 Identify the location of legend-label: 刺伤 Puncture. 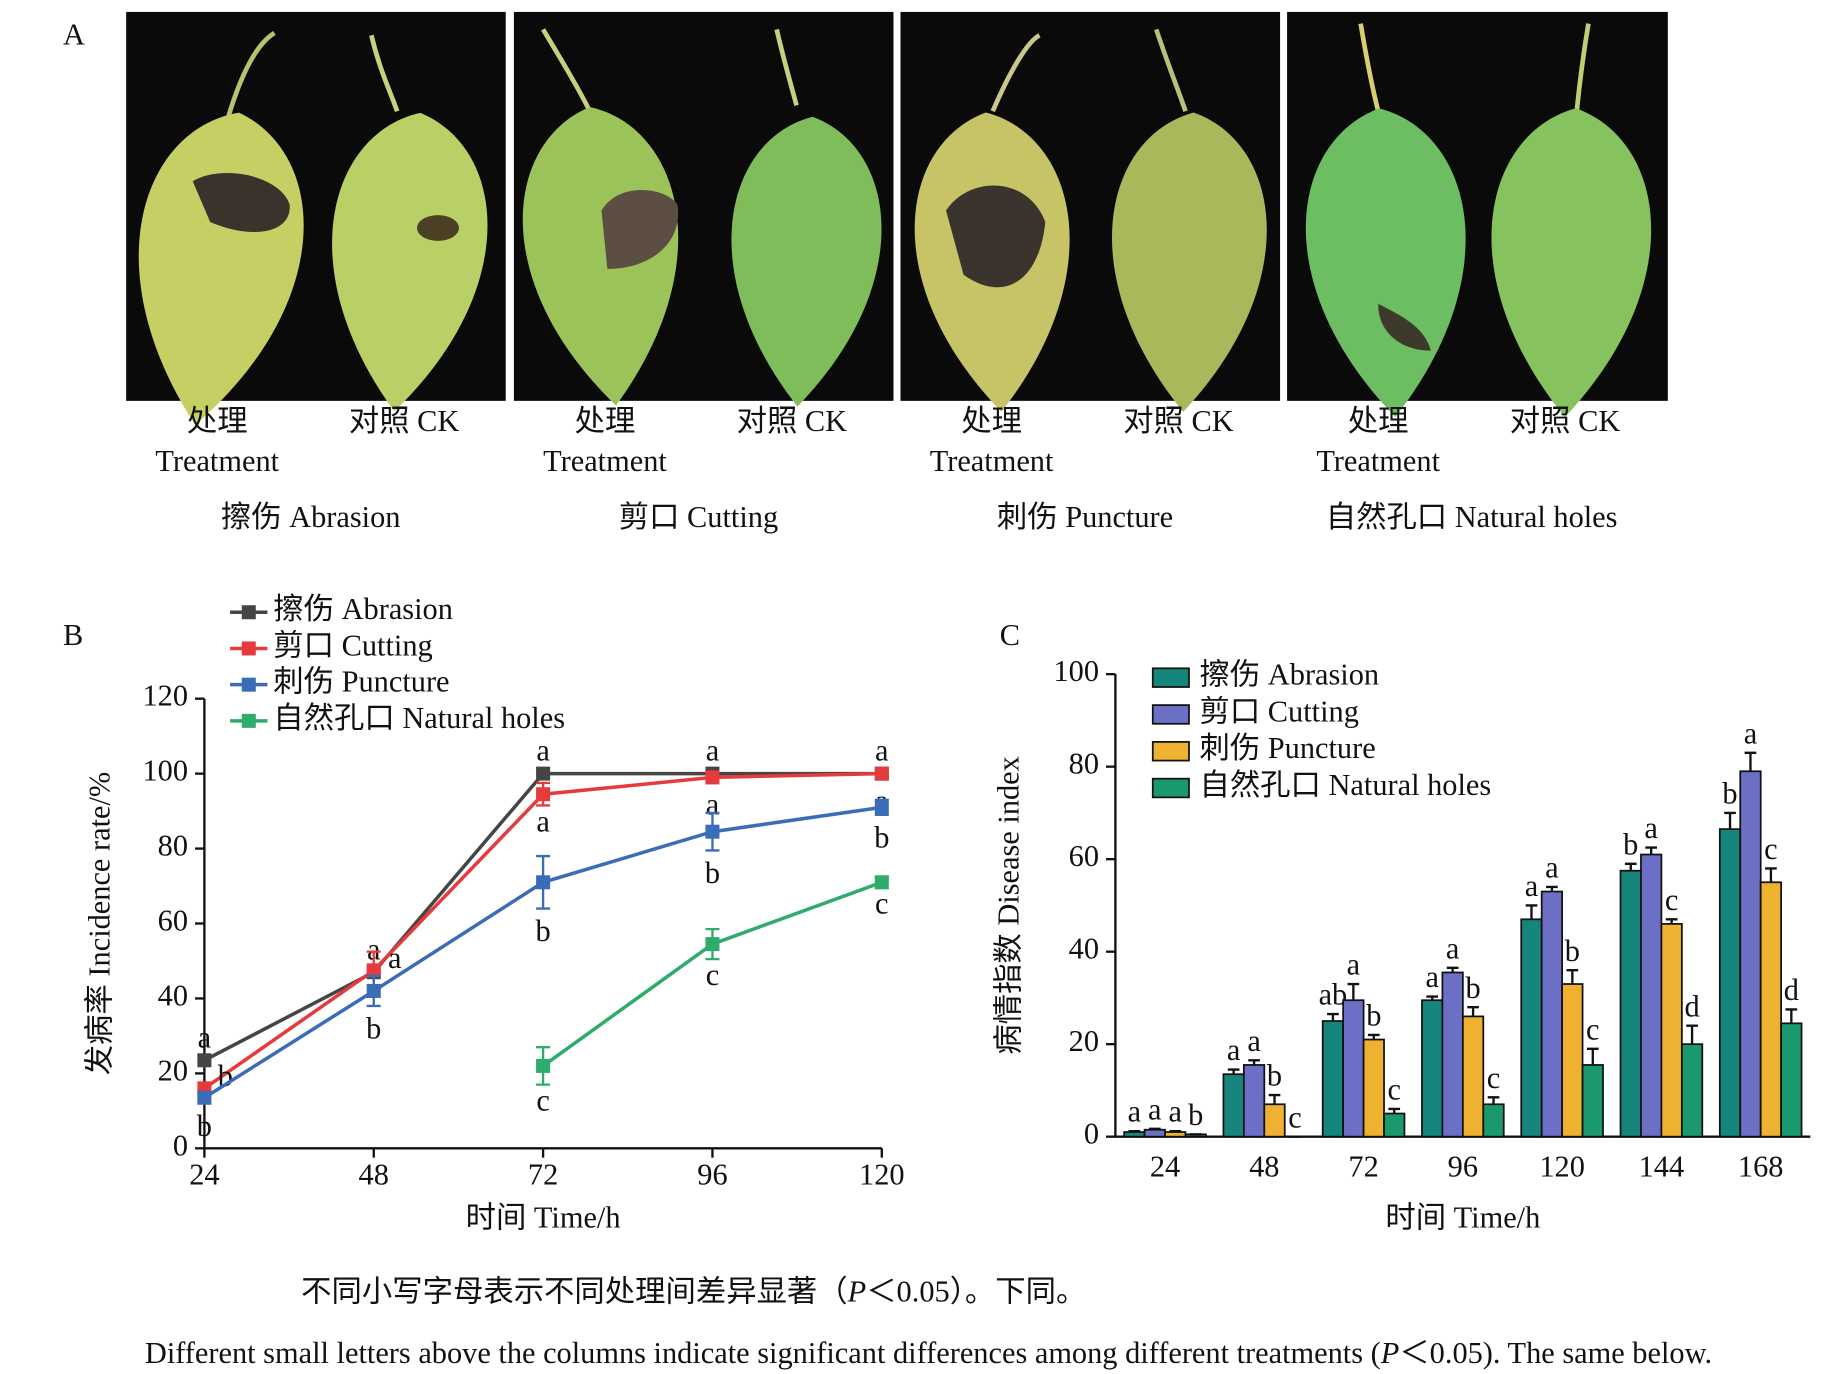
(1287, 748).